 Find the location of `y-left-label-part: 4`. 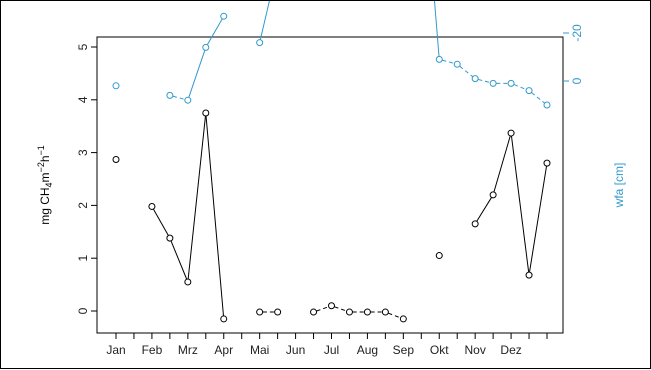

y-left-label-part: 4 is located at coordinates (49, 184).